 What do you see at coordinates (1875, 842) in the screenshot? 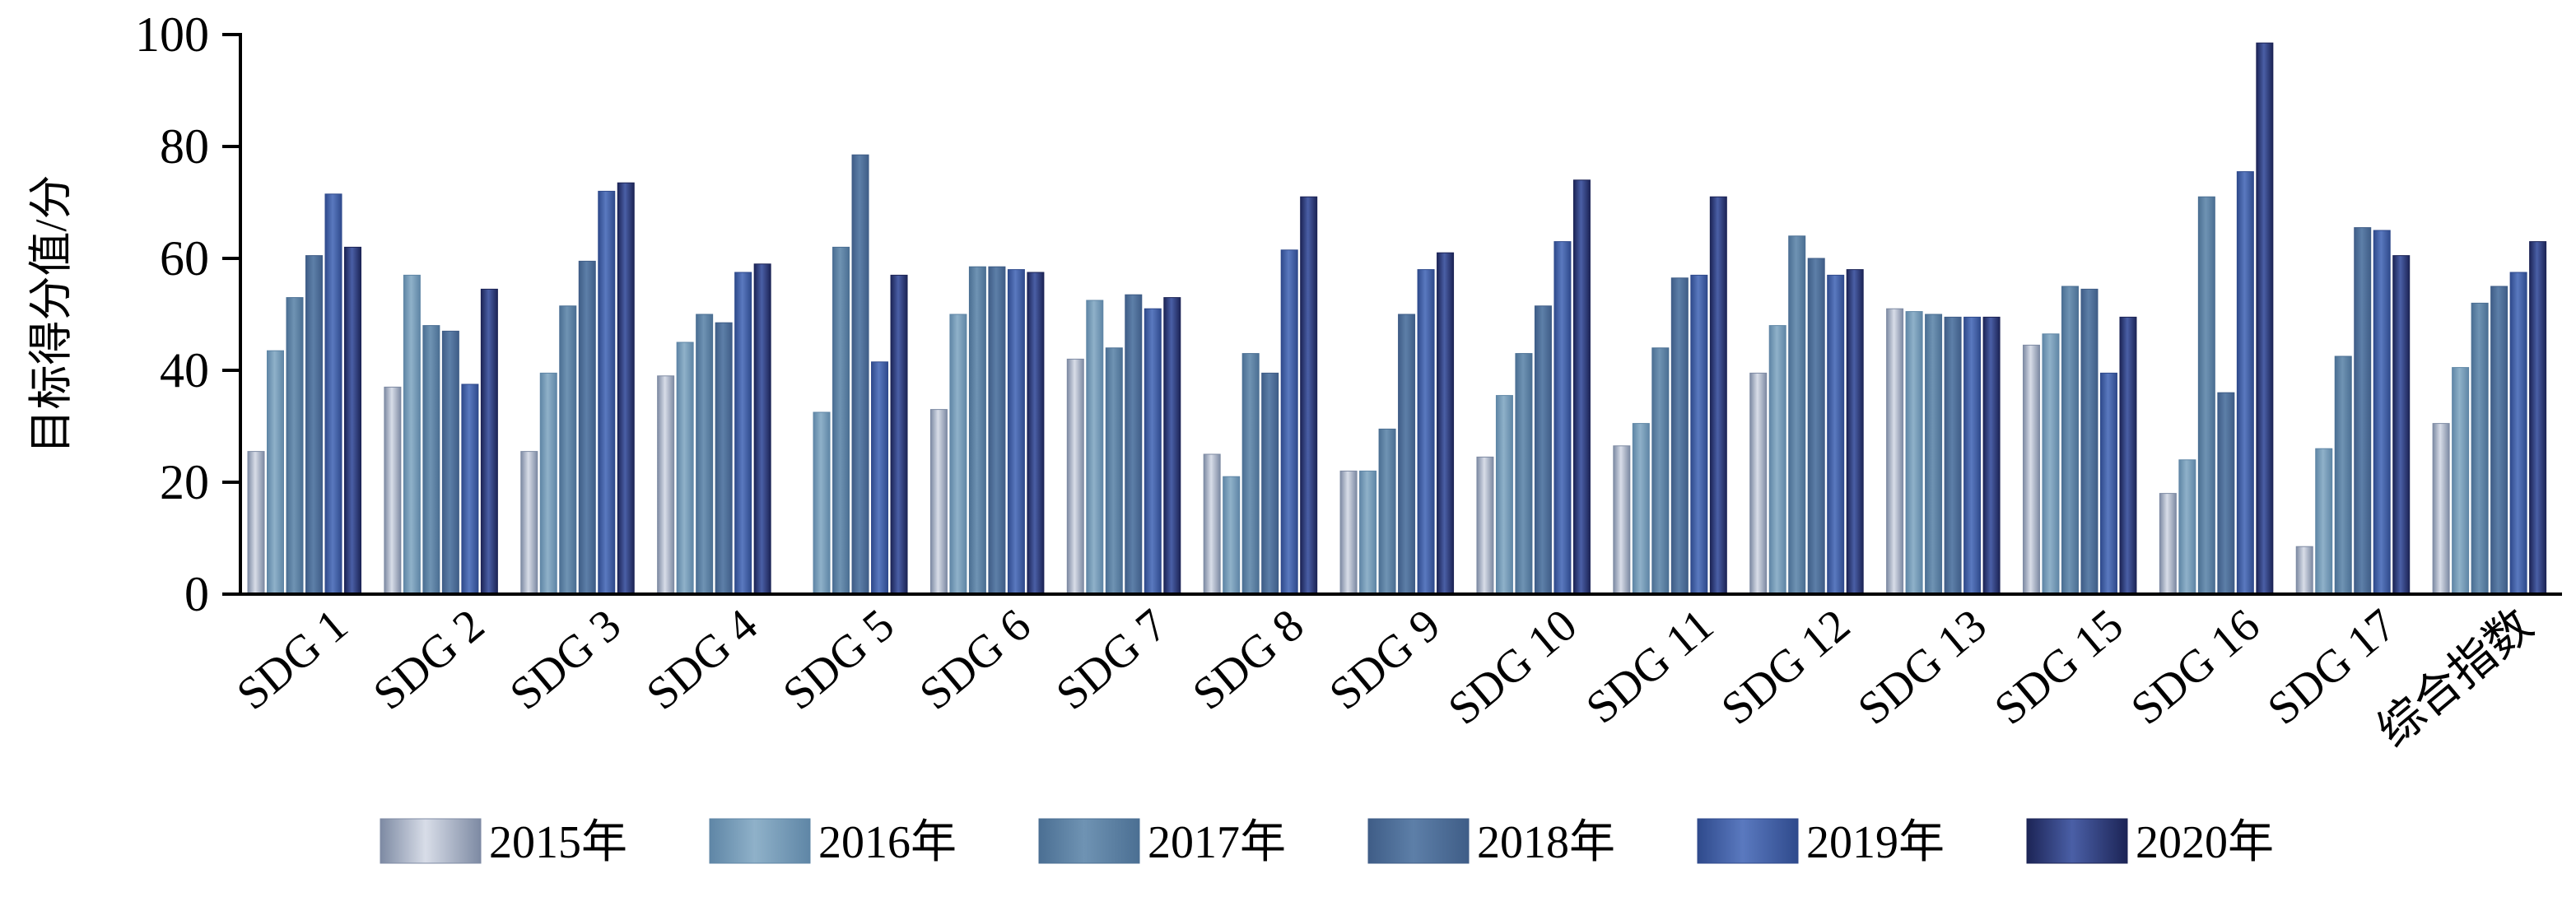
I see `legend-label: 2019年` at bounding box center [1875, 842].